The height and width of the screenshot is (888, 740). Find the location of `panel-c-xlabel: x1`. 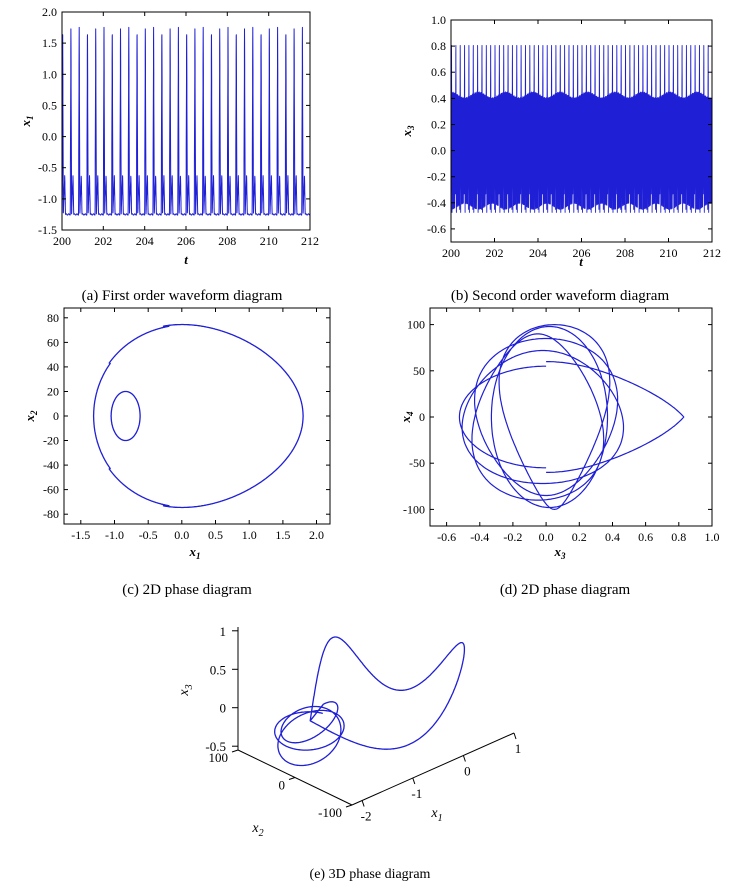

panel-c-xlabel: x1 is located at coordinates (195, 552).